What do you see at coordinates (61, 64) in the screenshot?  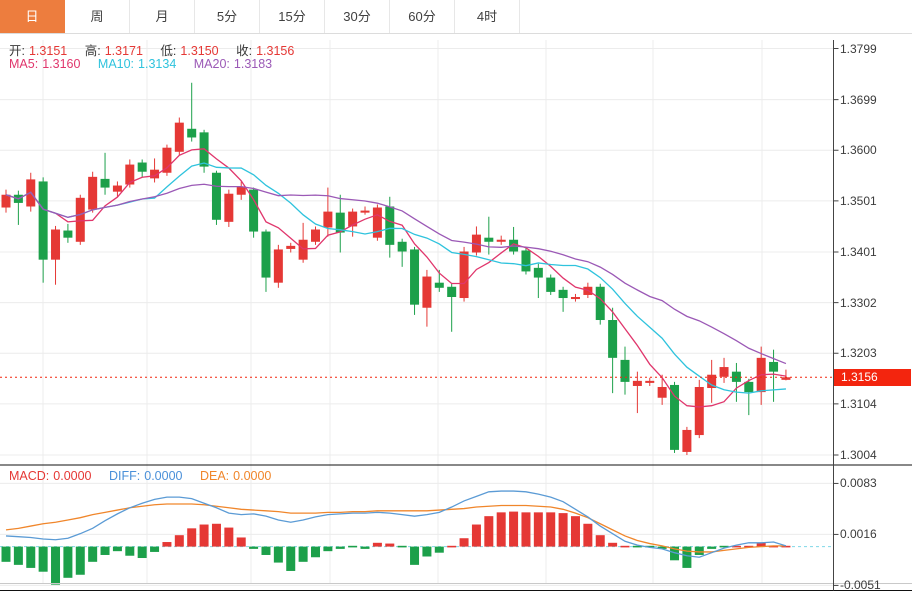 I see `ma5-value: 1.3160` at bounding box center [61, 64].